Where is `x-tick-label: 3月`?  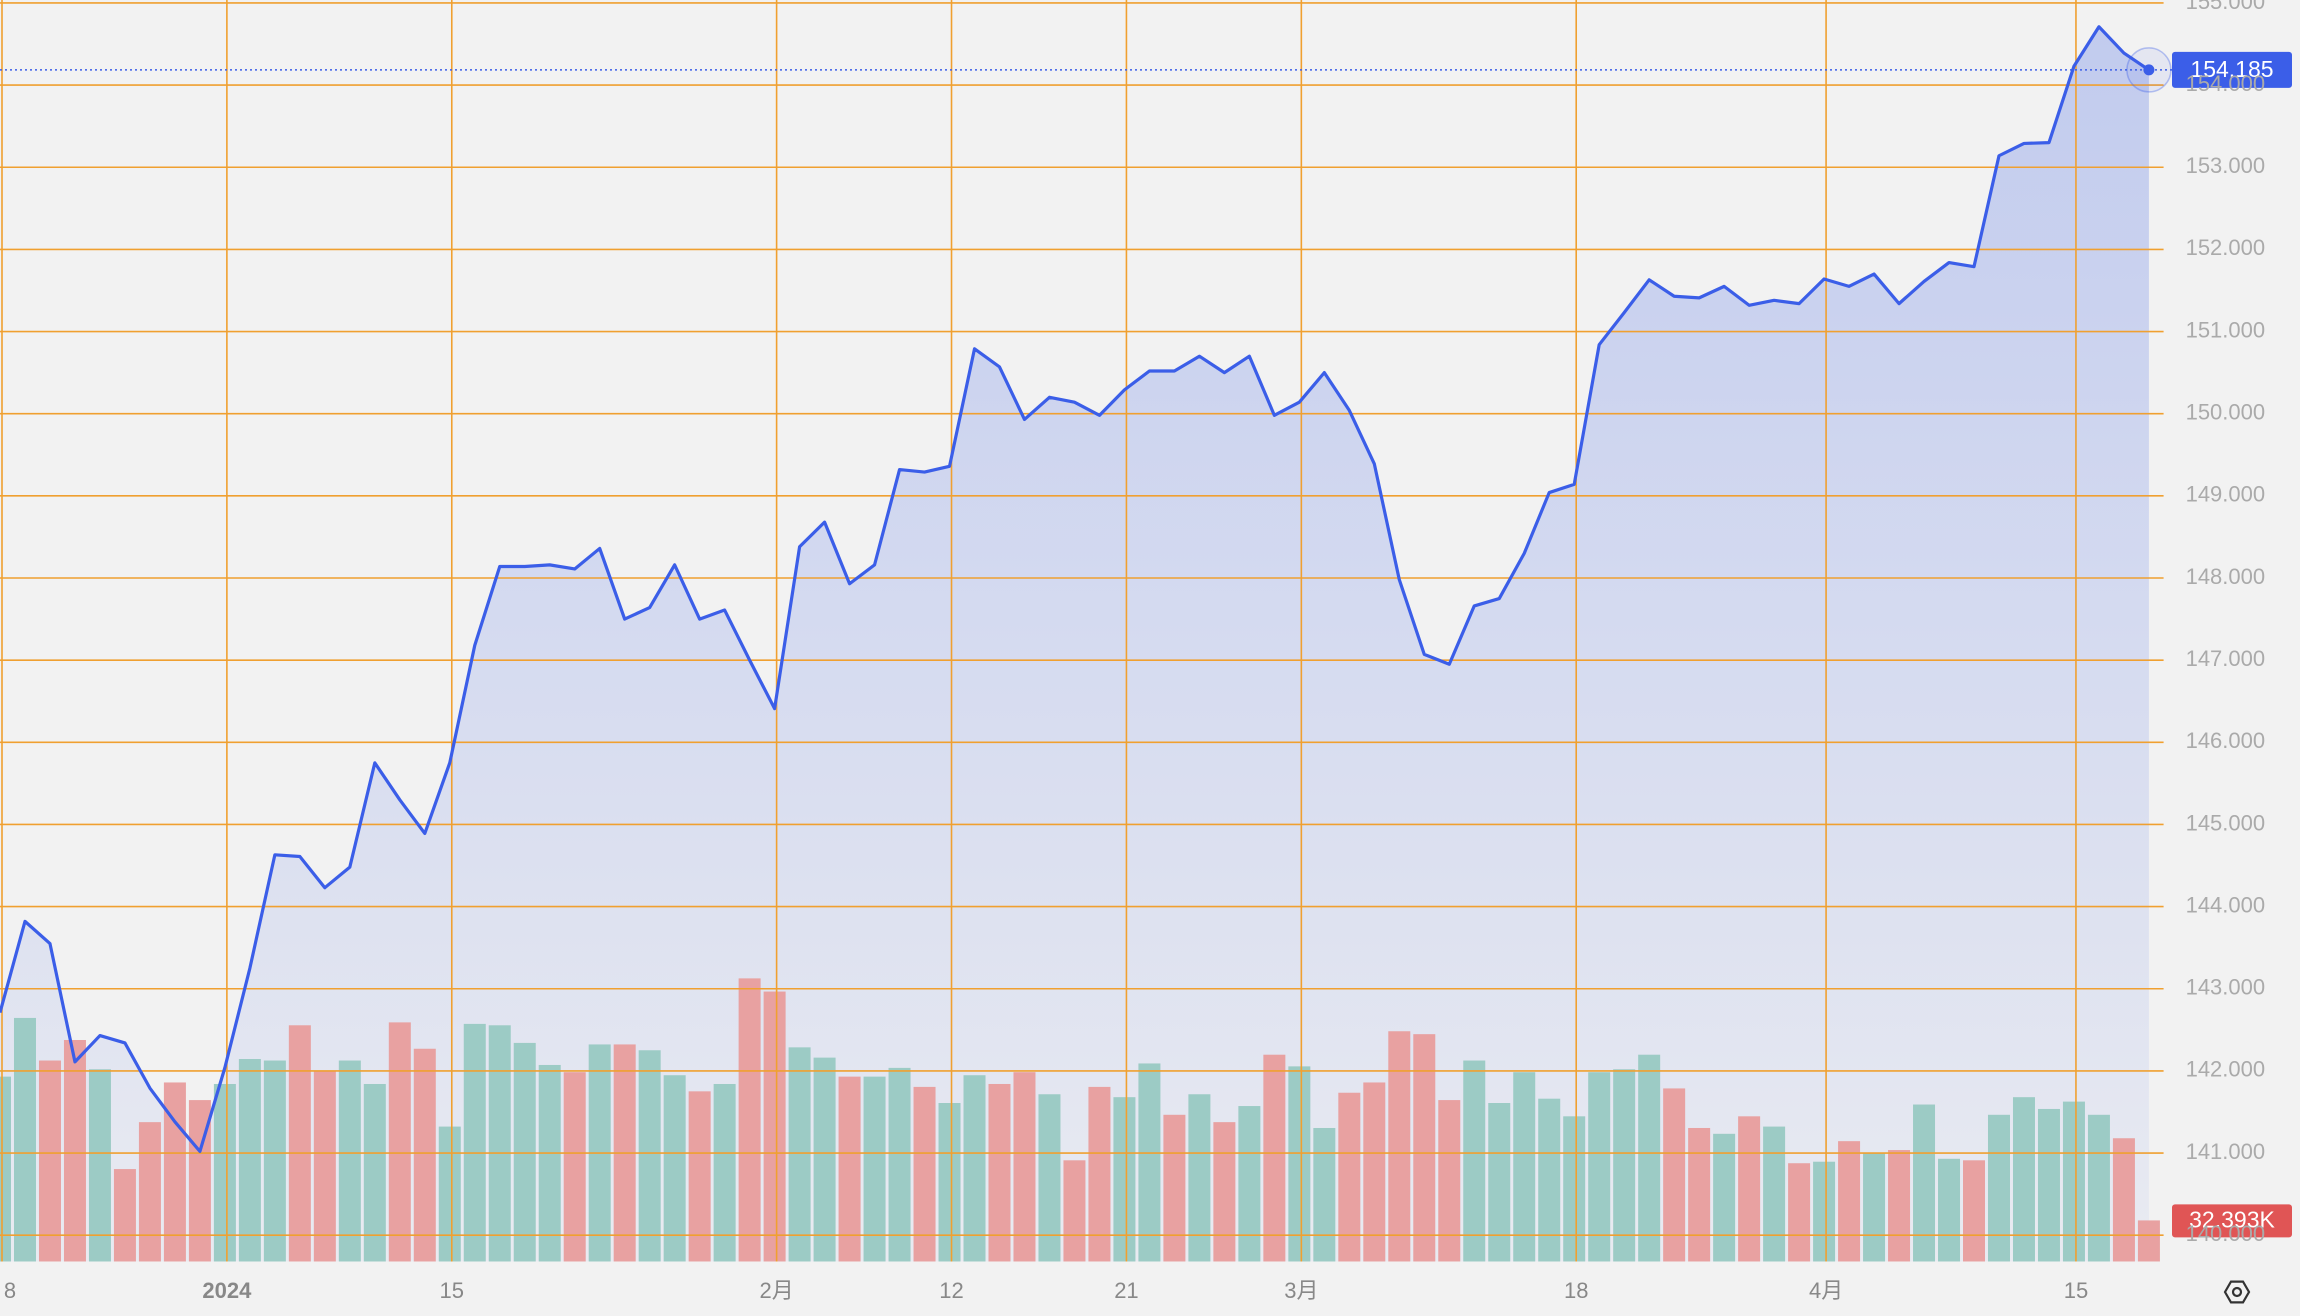 x-tick-label: 3月 is located at coordinates (1301, 1290).